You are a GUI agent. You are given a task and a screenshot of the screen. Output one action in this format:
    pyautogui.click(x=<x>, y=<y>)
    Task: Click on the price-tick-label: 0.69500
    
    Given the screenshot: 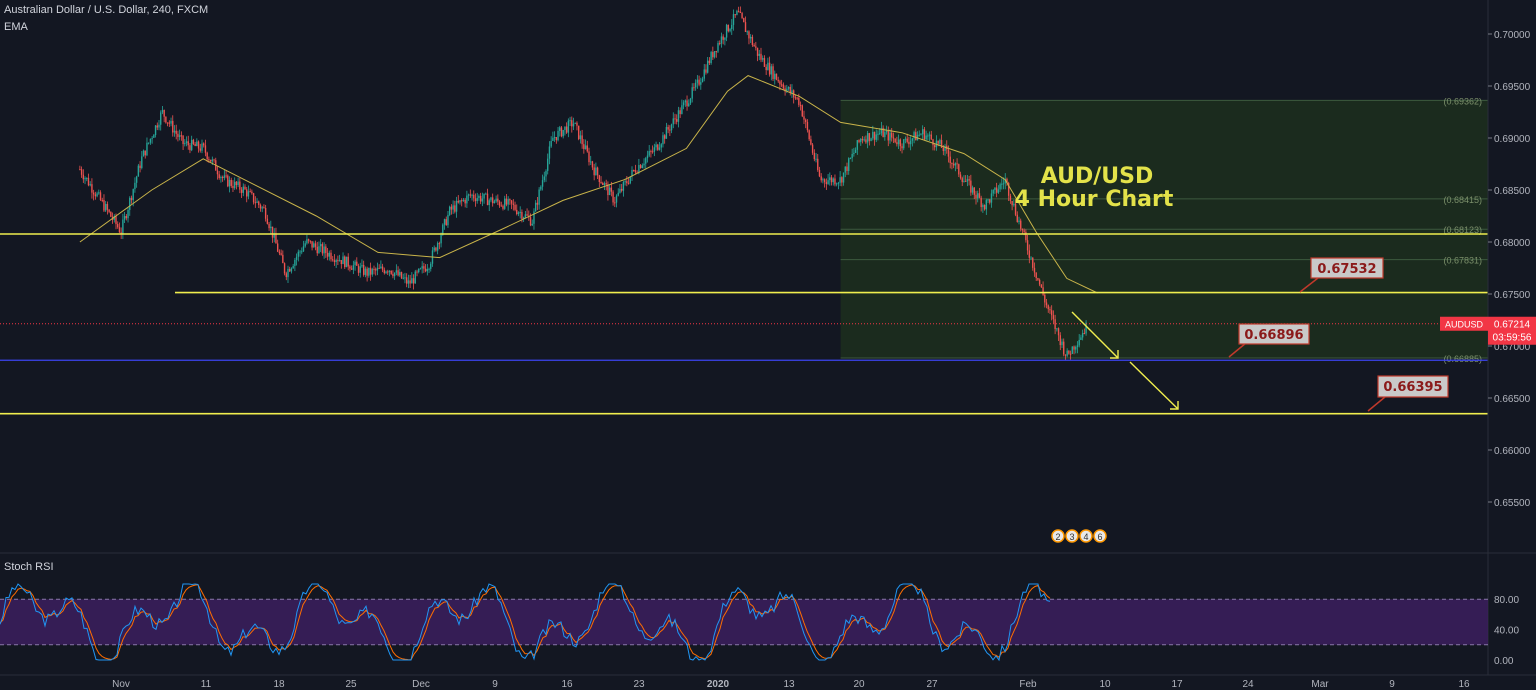 What is the action you would take?
    pyautogui.click(x=1512, y=87)
    